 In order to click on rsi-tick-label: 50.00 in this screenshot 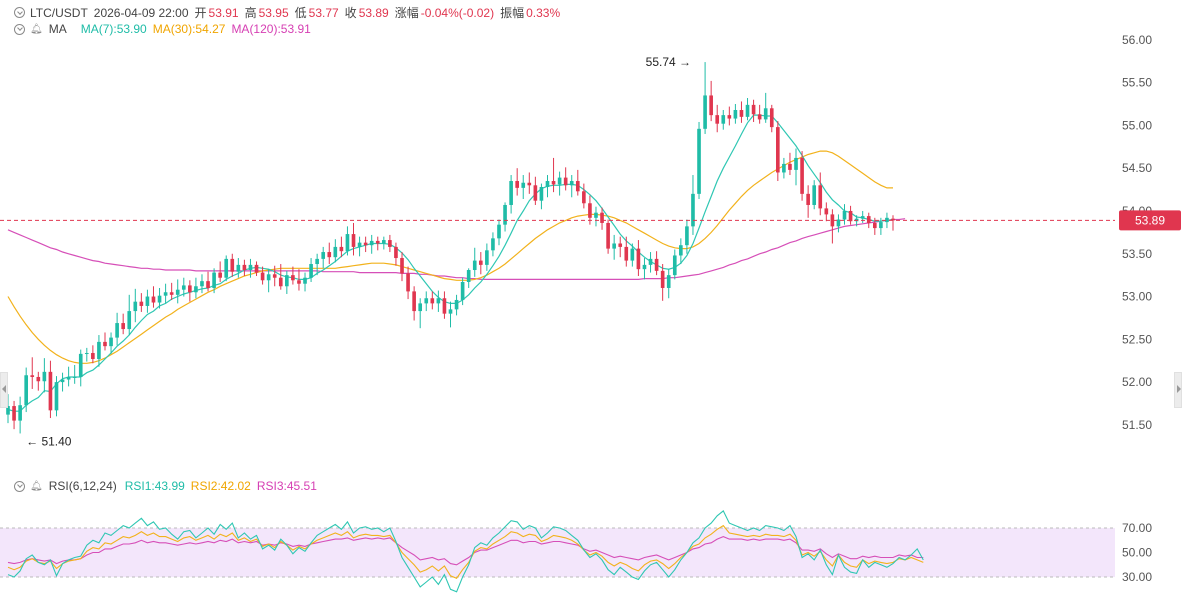, I will do `click(1137, 553)`.